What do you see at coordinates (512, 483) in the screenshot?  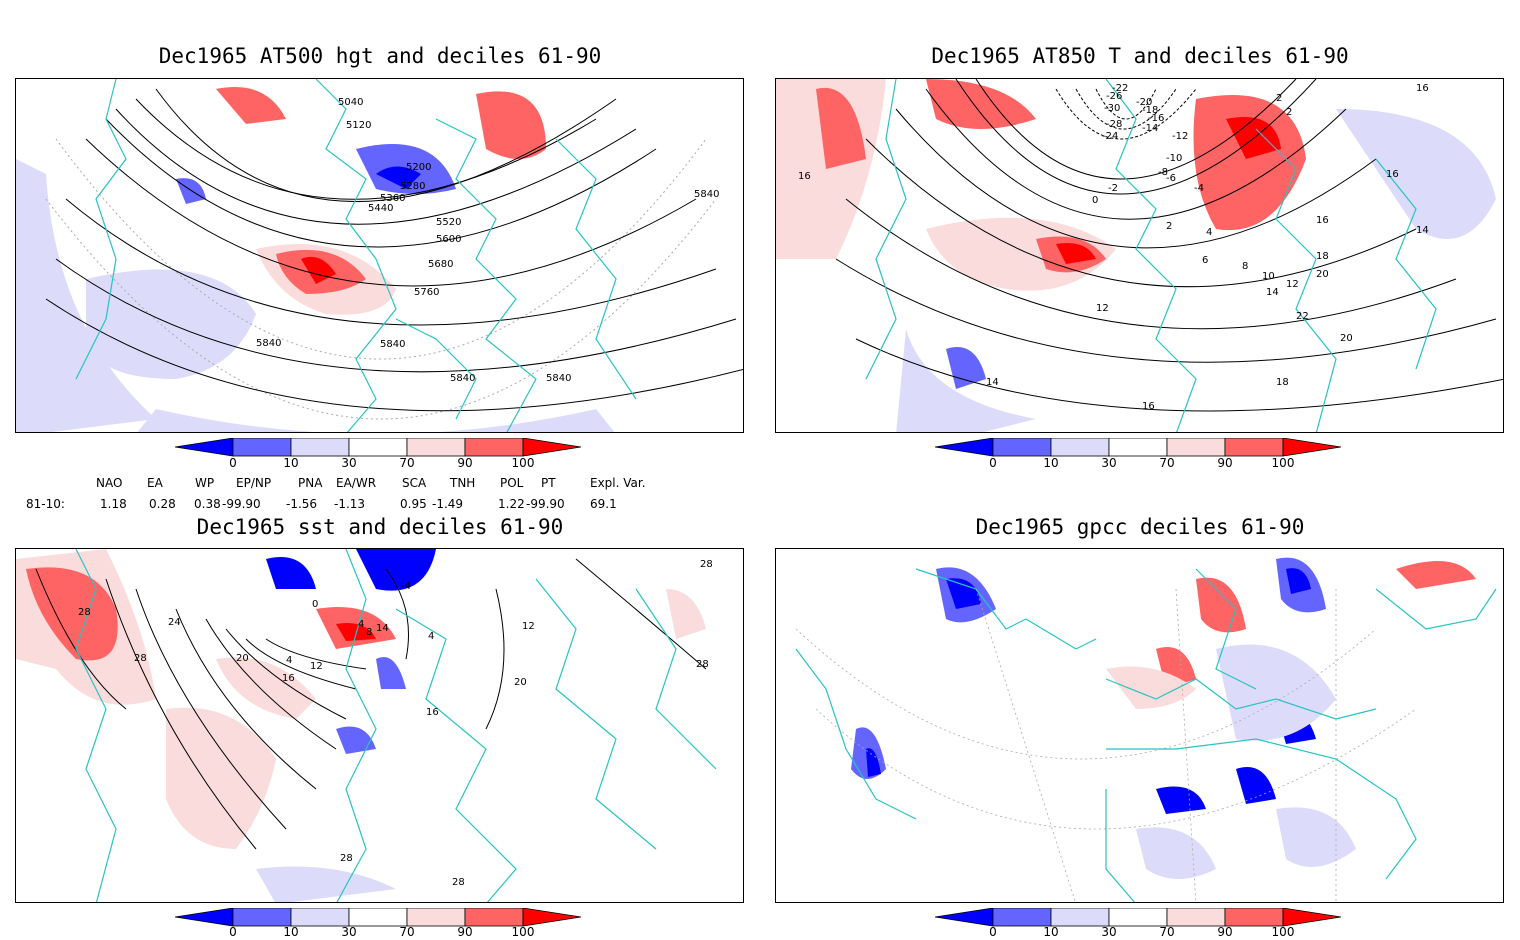 I see `index-name: POL` at bounding box center [512, 483].